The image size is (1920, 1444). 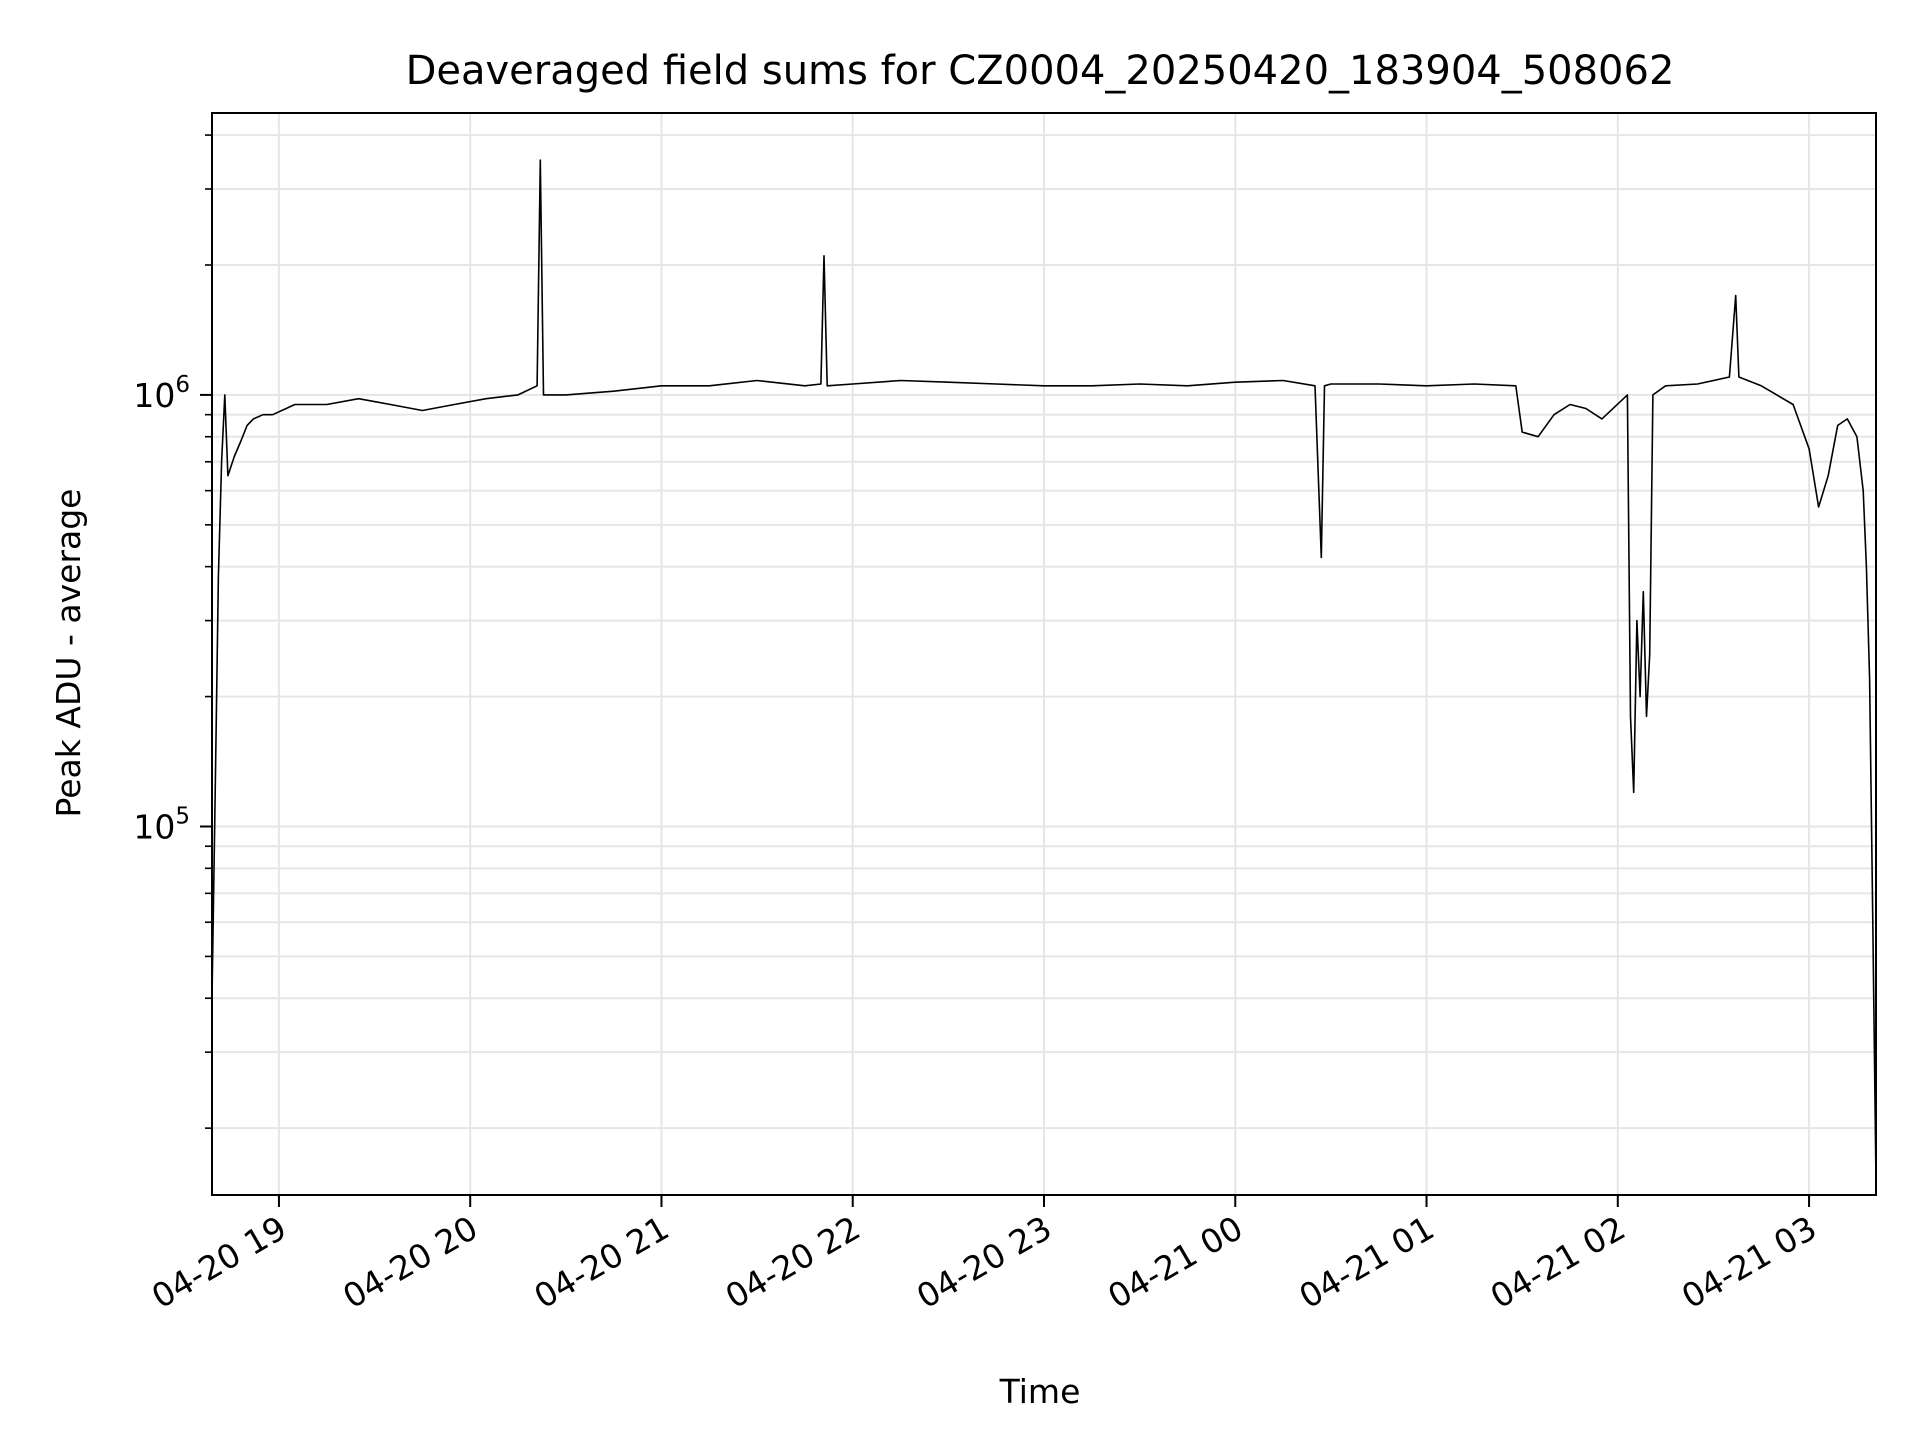 I want to click on y-tick-label: 105, so click(x=161, y=824).